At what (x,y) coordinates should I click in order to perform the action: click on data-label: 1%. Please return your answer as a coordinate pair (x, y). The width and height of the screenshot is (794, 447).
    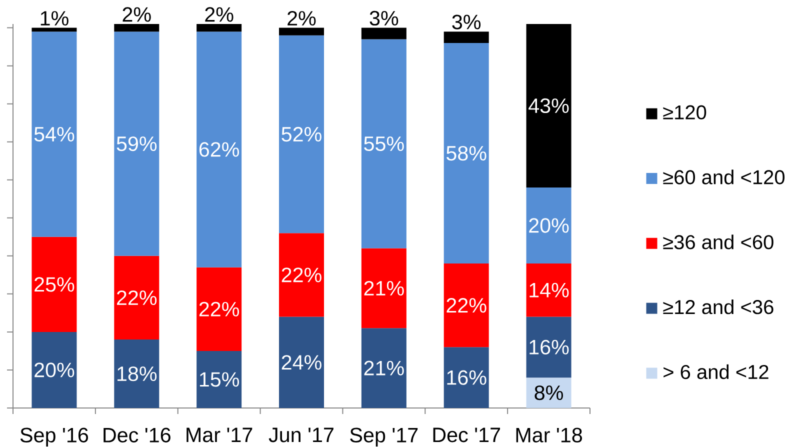
    Looking at the image, I should click on (54, 18).